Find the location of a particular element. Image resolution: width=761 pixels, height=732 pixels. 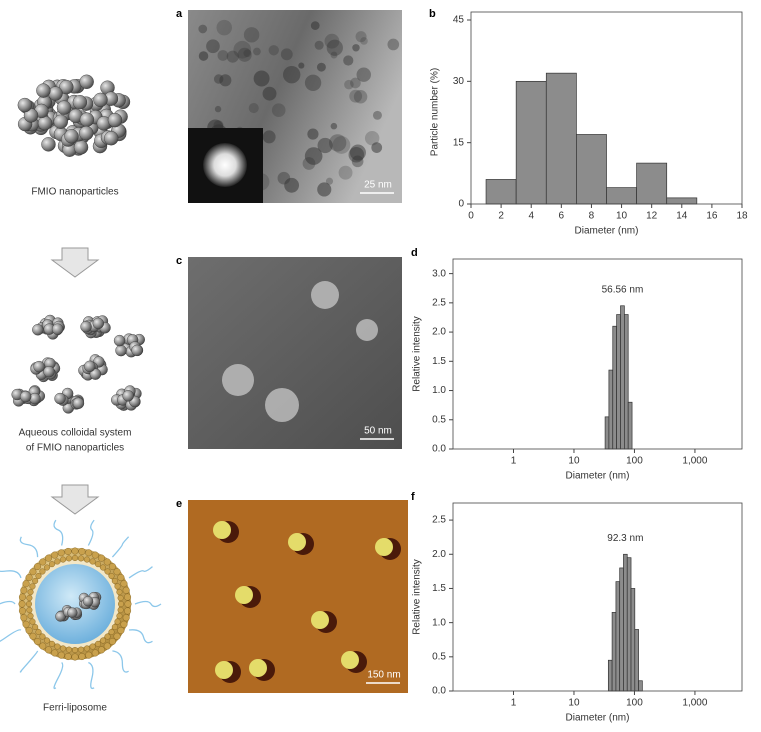

y-tick-label: 0.0 is located at coordinates (439, 691).